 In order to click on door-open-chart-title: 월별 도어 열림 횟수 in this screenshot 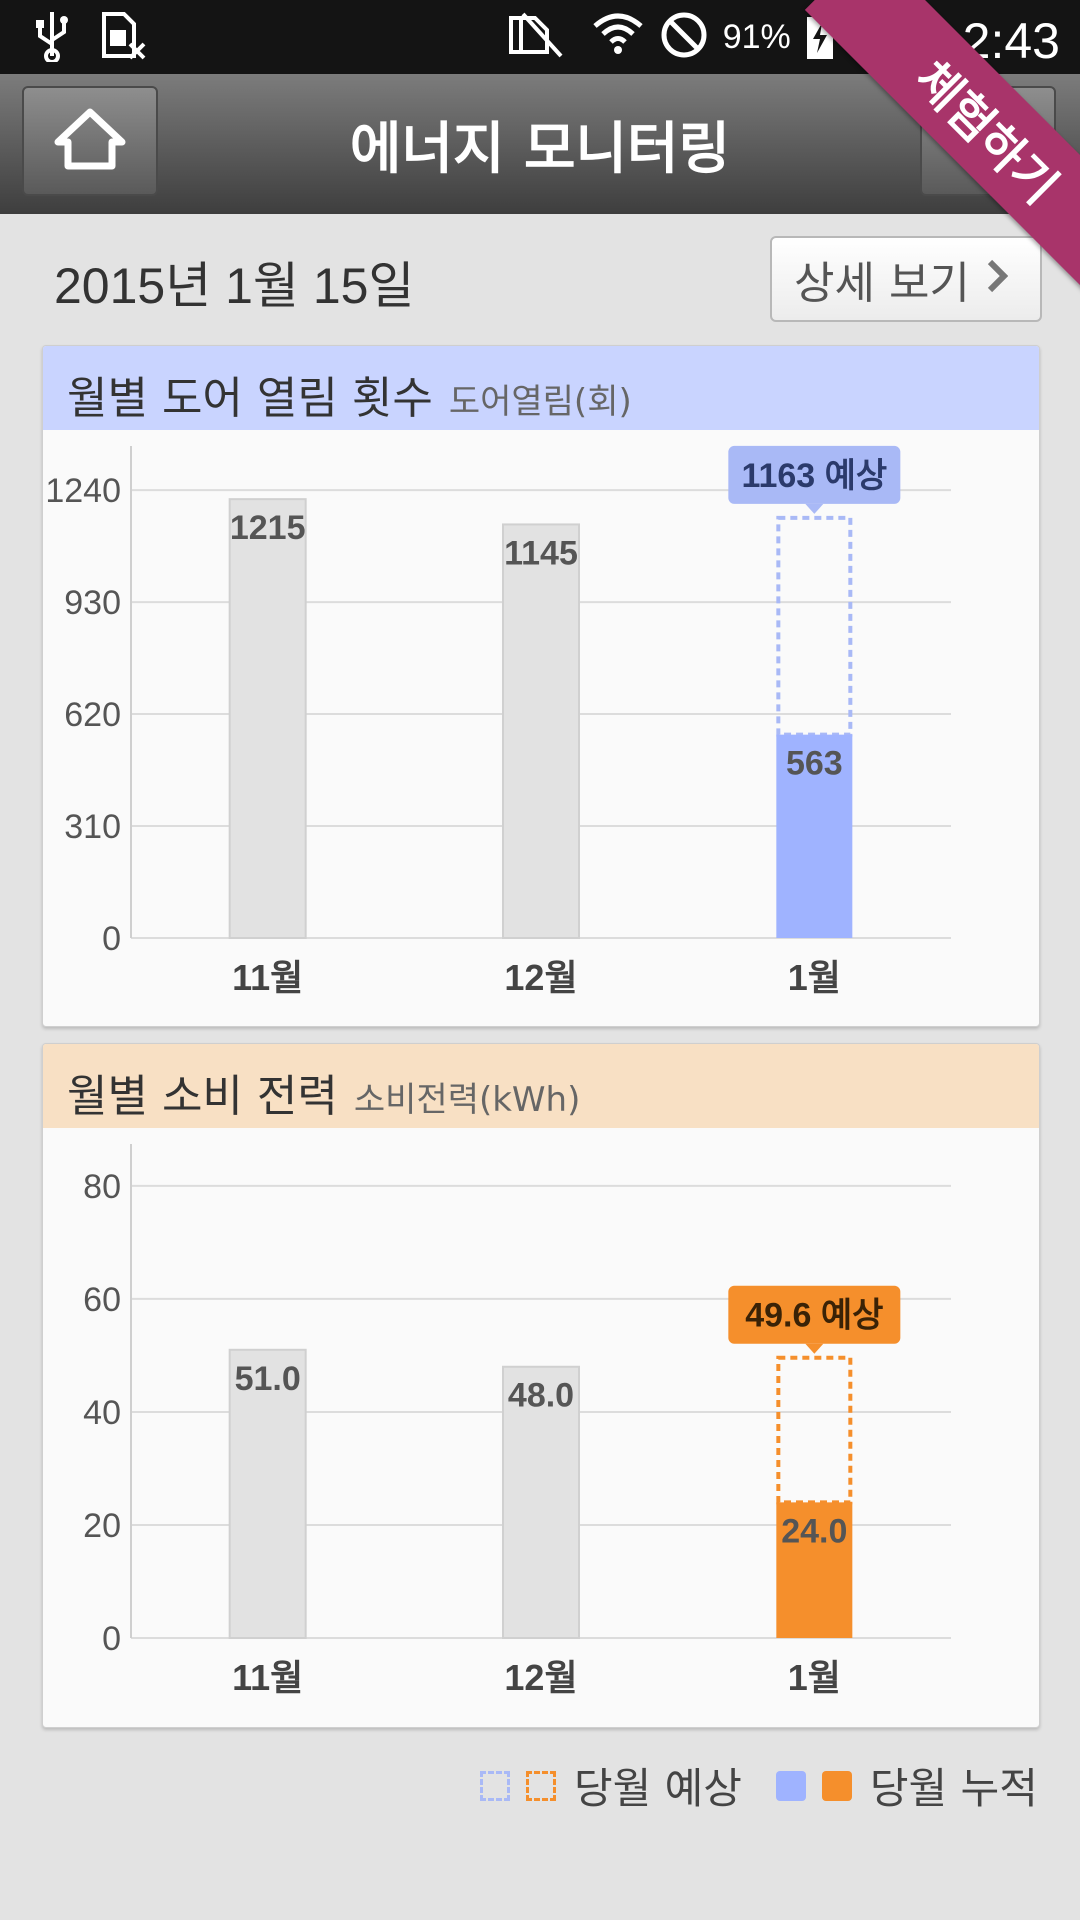, I will do `click(250, 398)`.